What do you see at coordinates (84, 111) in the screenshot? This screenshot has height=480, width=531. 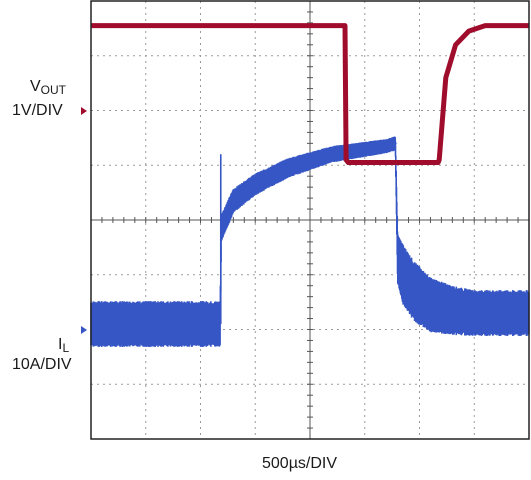 I see `vout-channel-marker` at bounding box center [84, 111].